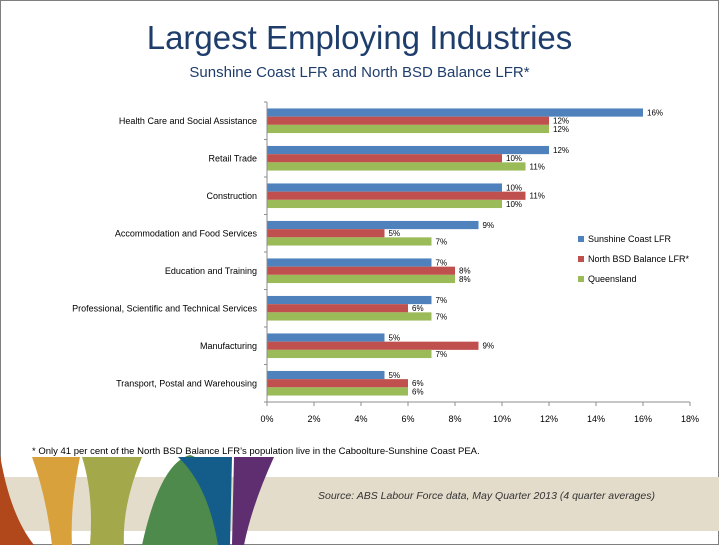 The height and width of the screenshot is (545, 719). What do you see at coordinates (596, 419) in the screenshot?
I see `x-tick-label: 14%` at bounding box center [596, 419].